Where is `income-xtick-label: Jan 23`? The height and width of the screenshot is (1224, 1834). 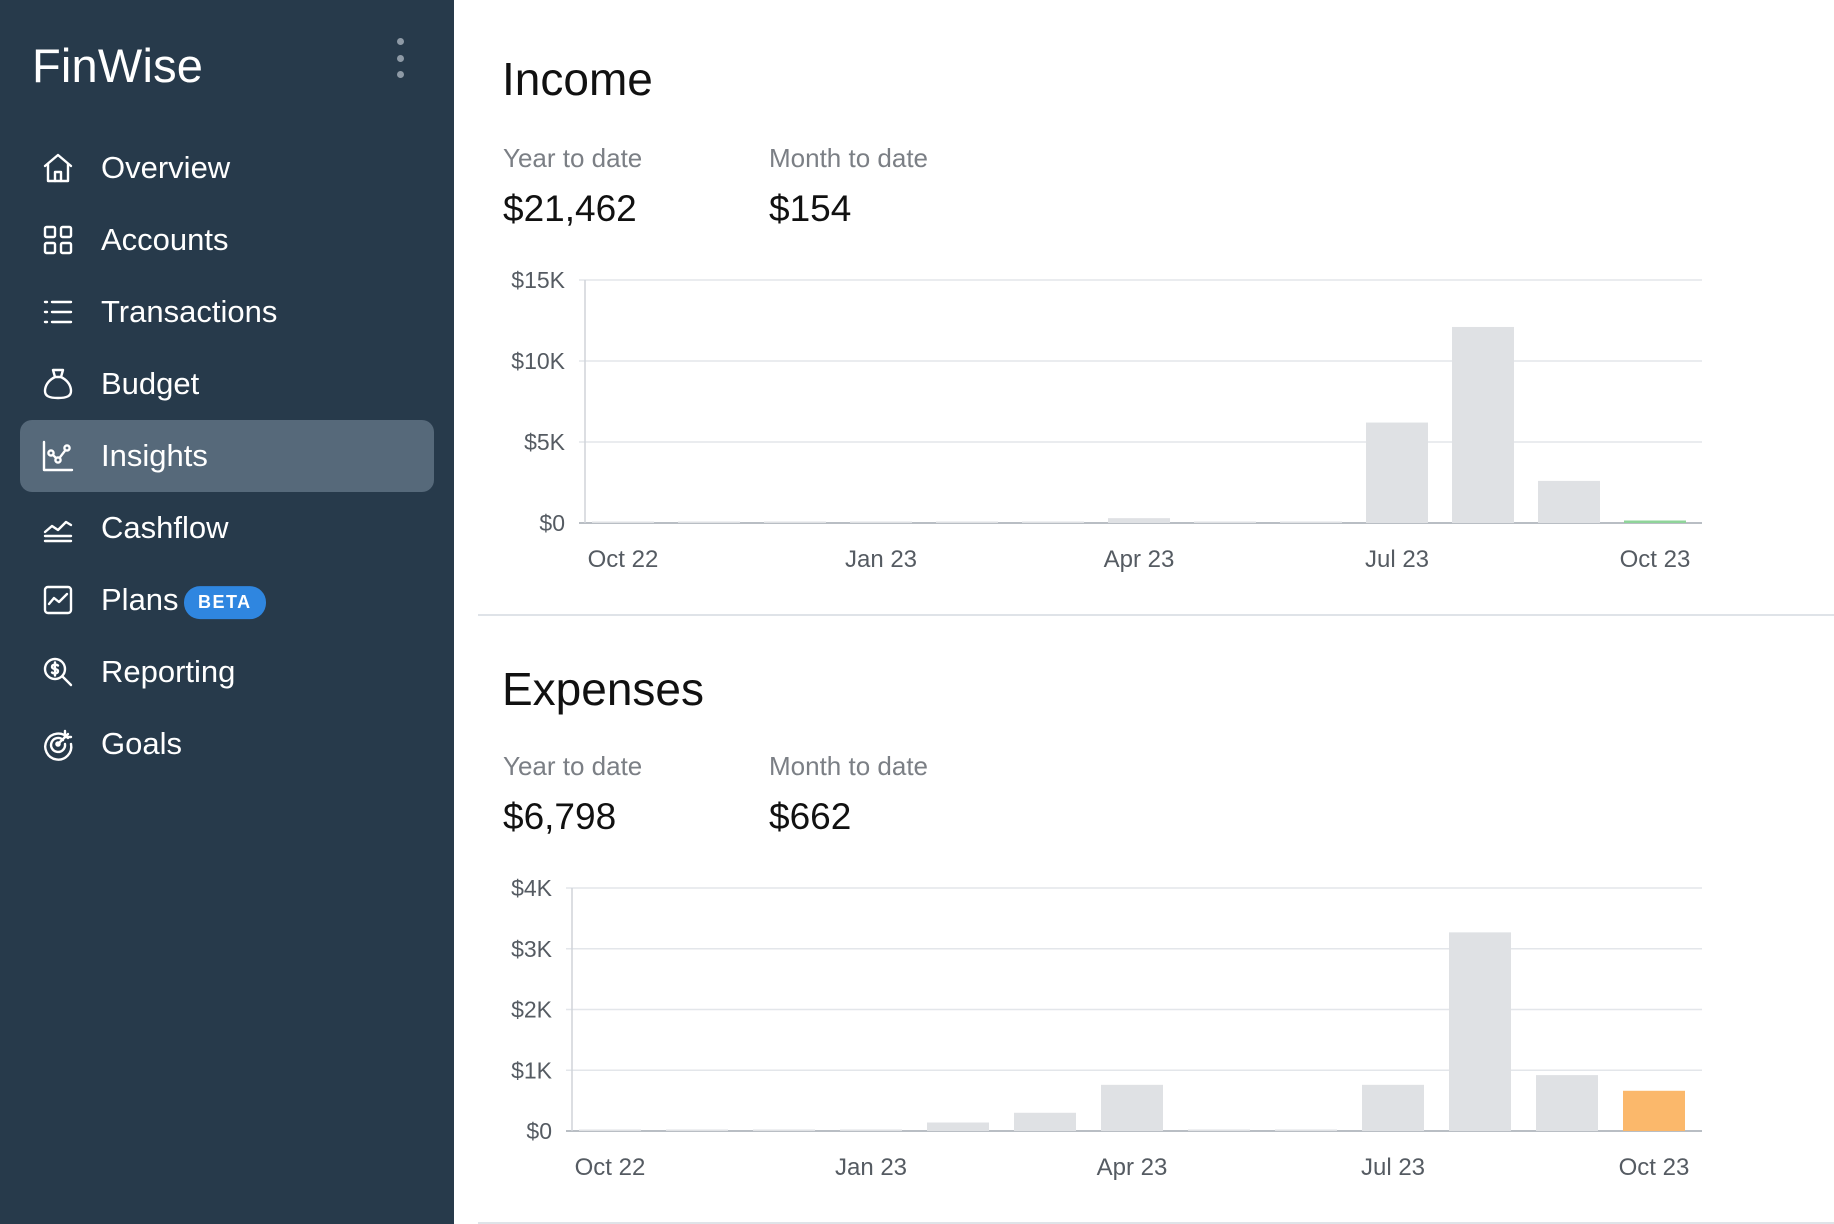 income-xtick-label: Jan 23 is located at coordinates (881, 559).